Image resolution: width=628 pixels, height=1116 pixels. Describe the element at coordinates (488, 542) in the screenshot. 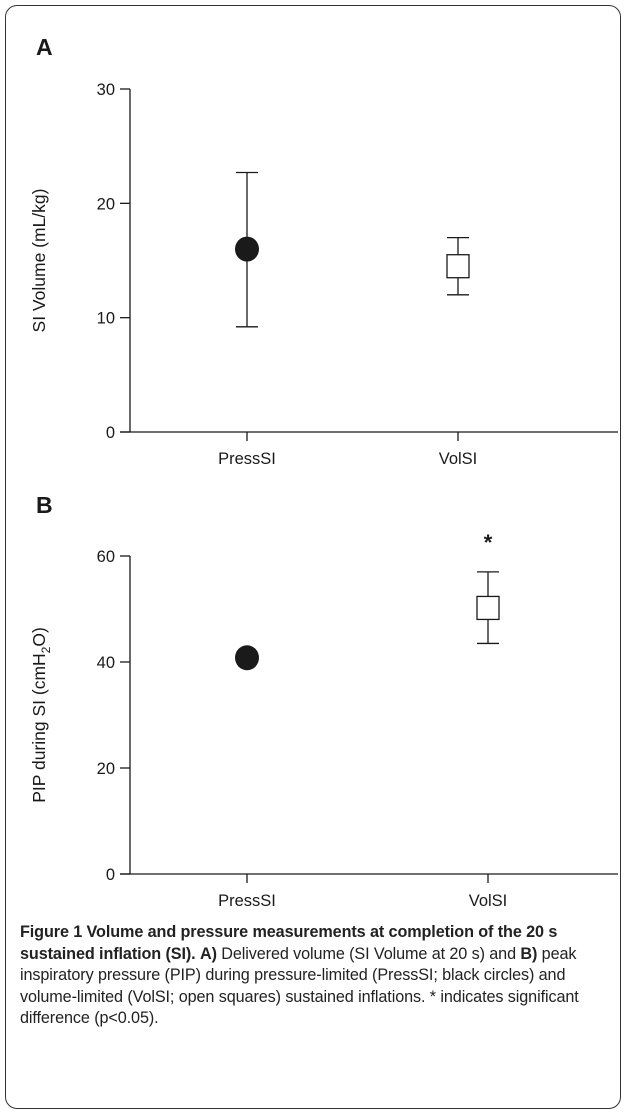

I see `significance-marker: *` at that location.